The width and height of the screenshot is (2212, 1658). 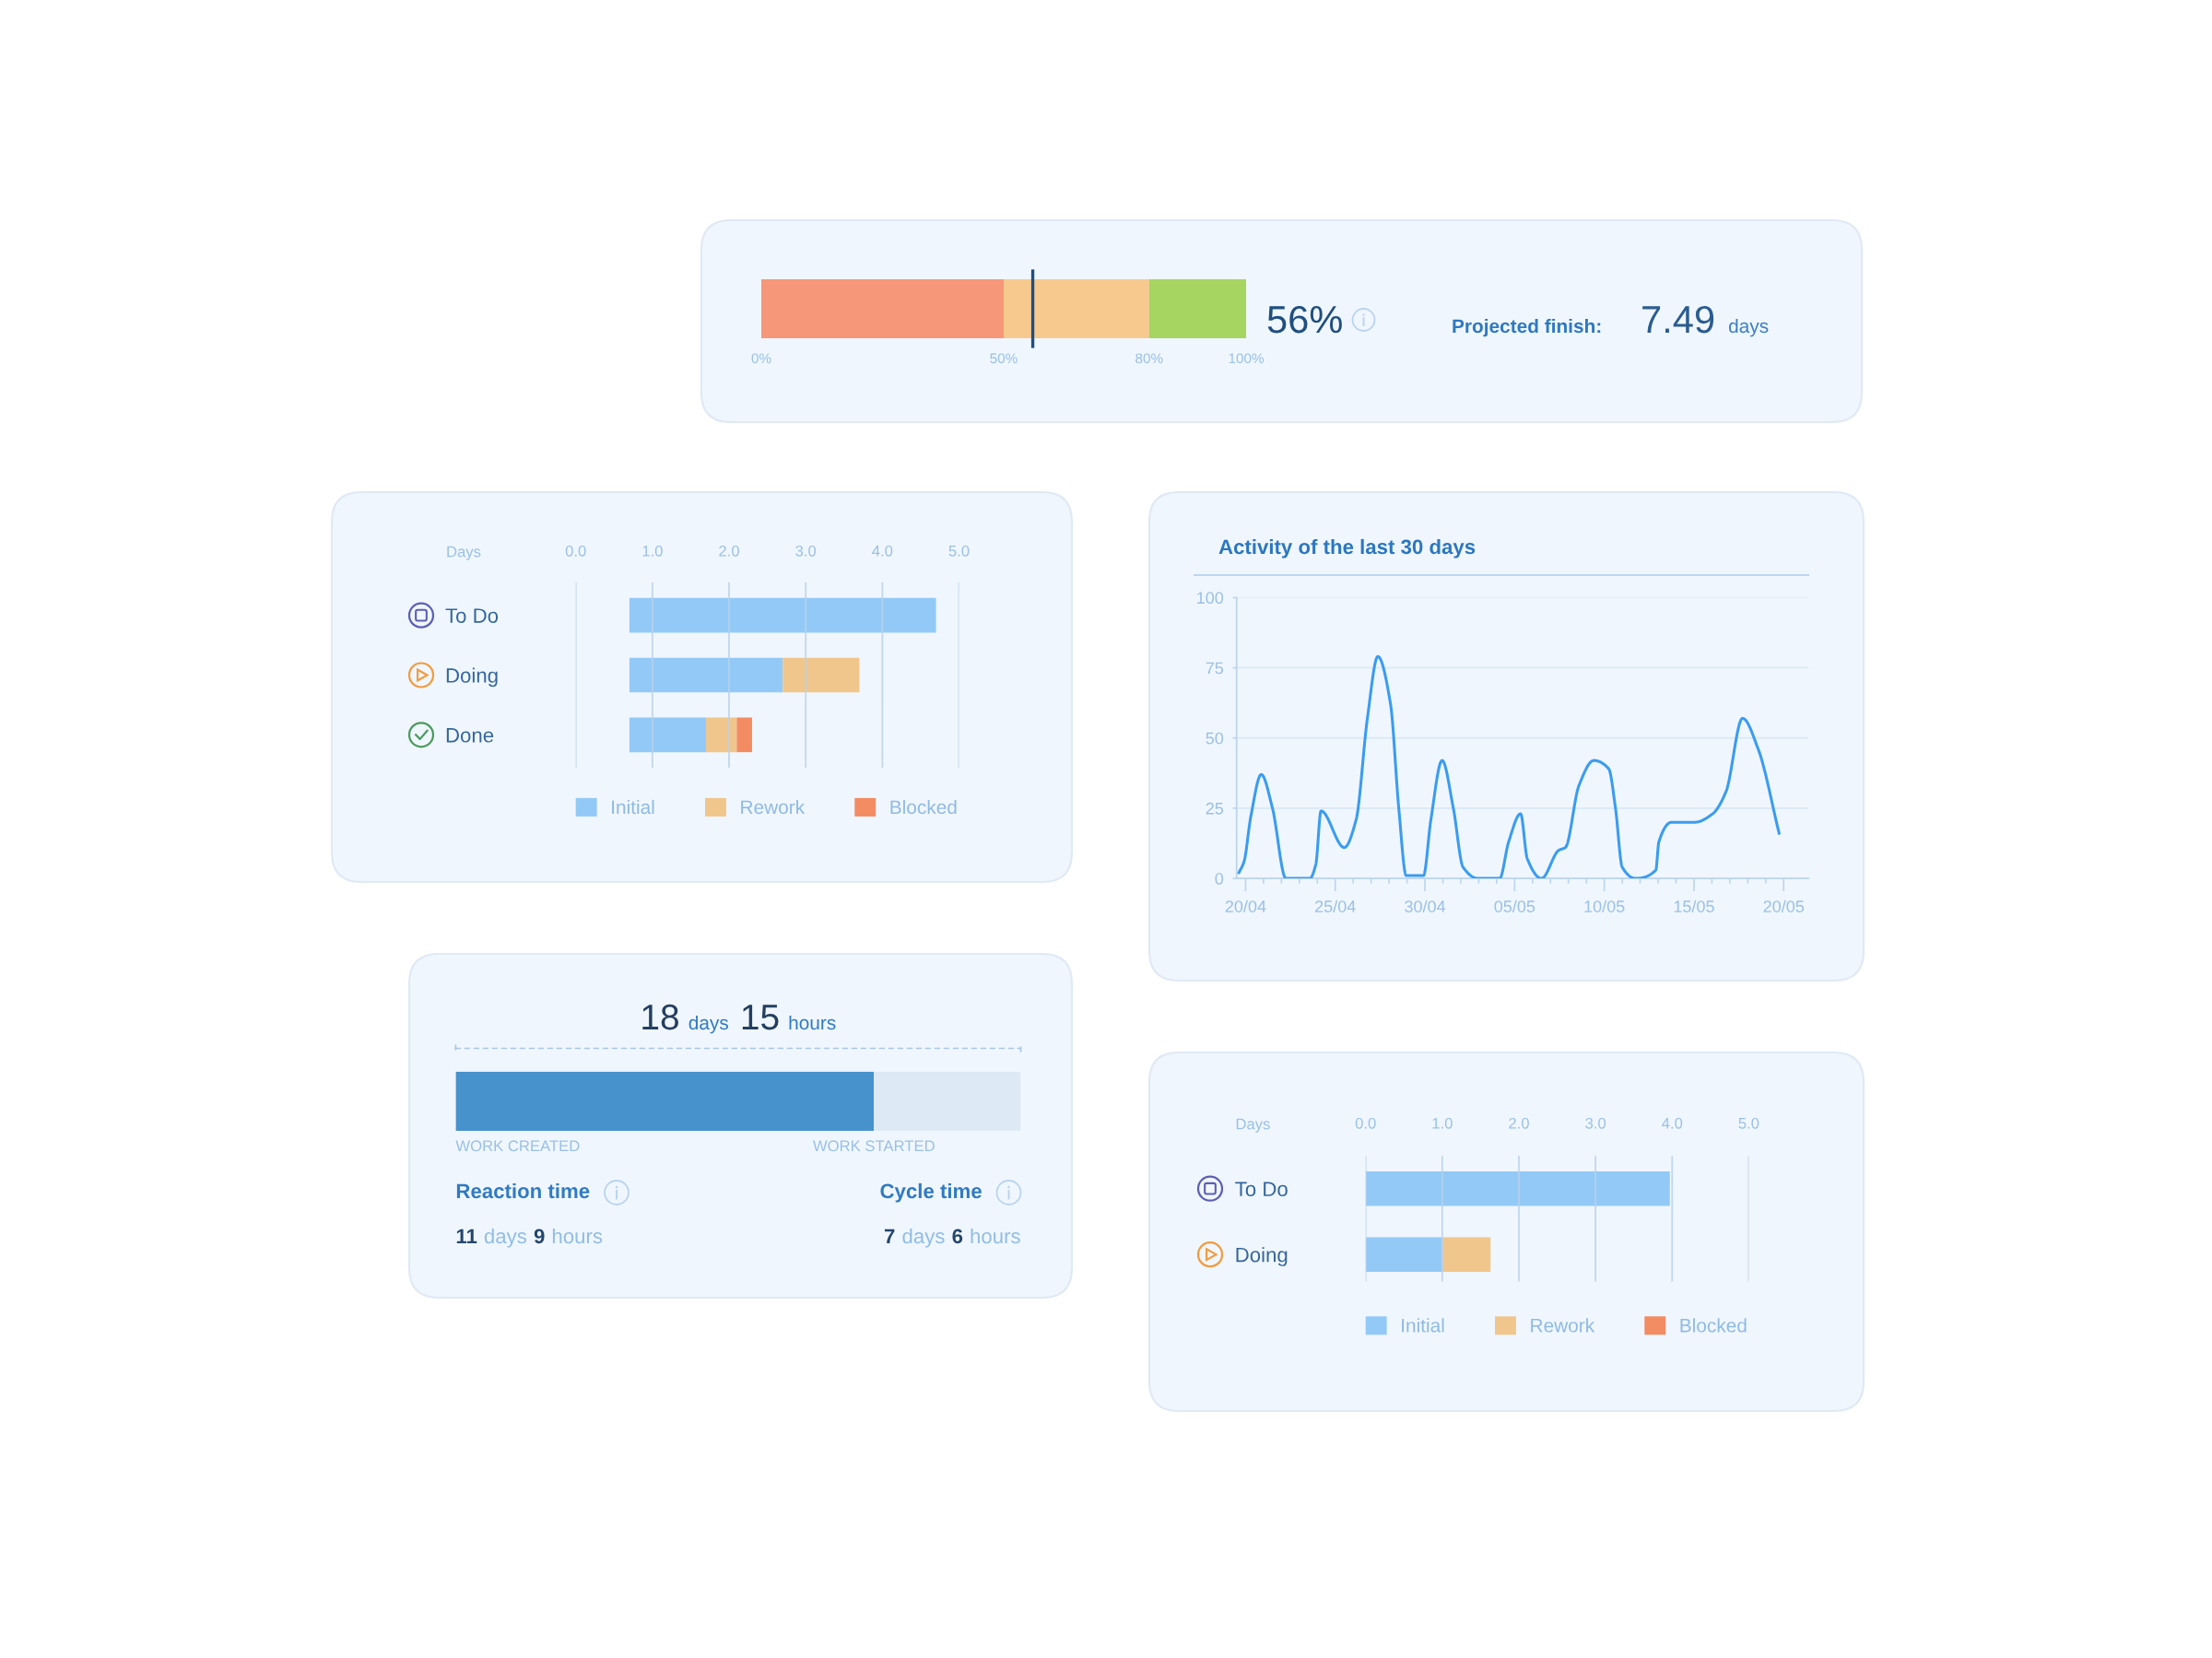 I want to click on x-tick-label: 80%, so click(x=1149, y=358).